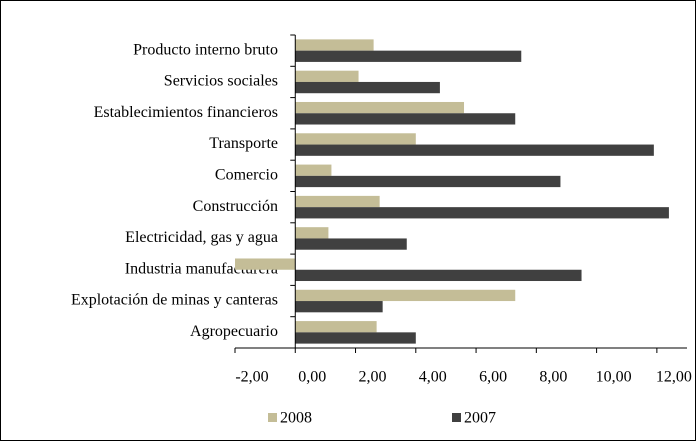 This screenshot has height=441, width=696. I want to click on x-tick-label: 8,00, so click(553, 377).